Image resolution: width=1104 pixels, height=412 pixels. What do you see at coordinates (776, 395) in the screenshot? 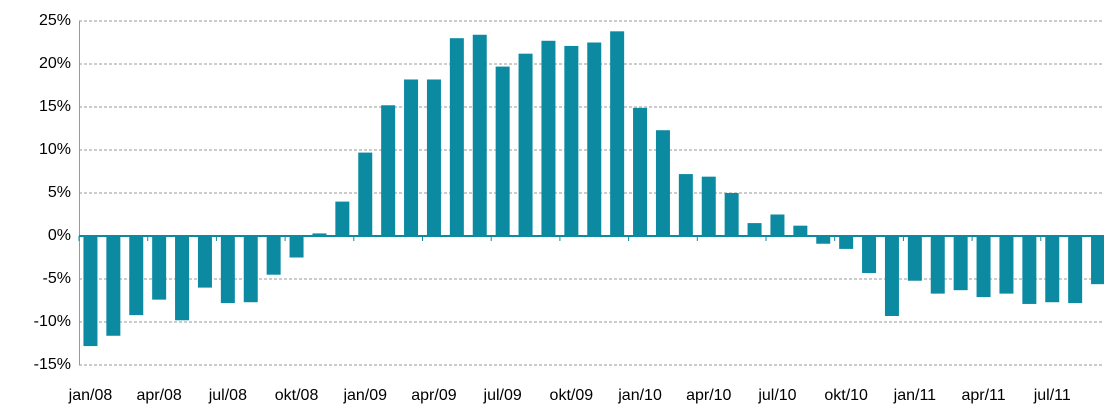
I see `x-tick-label: jul/10` at bounding box center [776, 395].